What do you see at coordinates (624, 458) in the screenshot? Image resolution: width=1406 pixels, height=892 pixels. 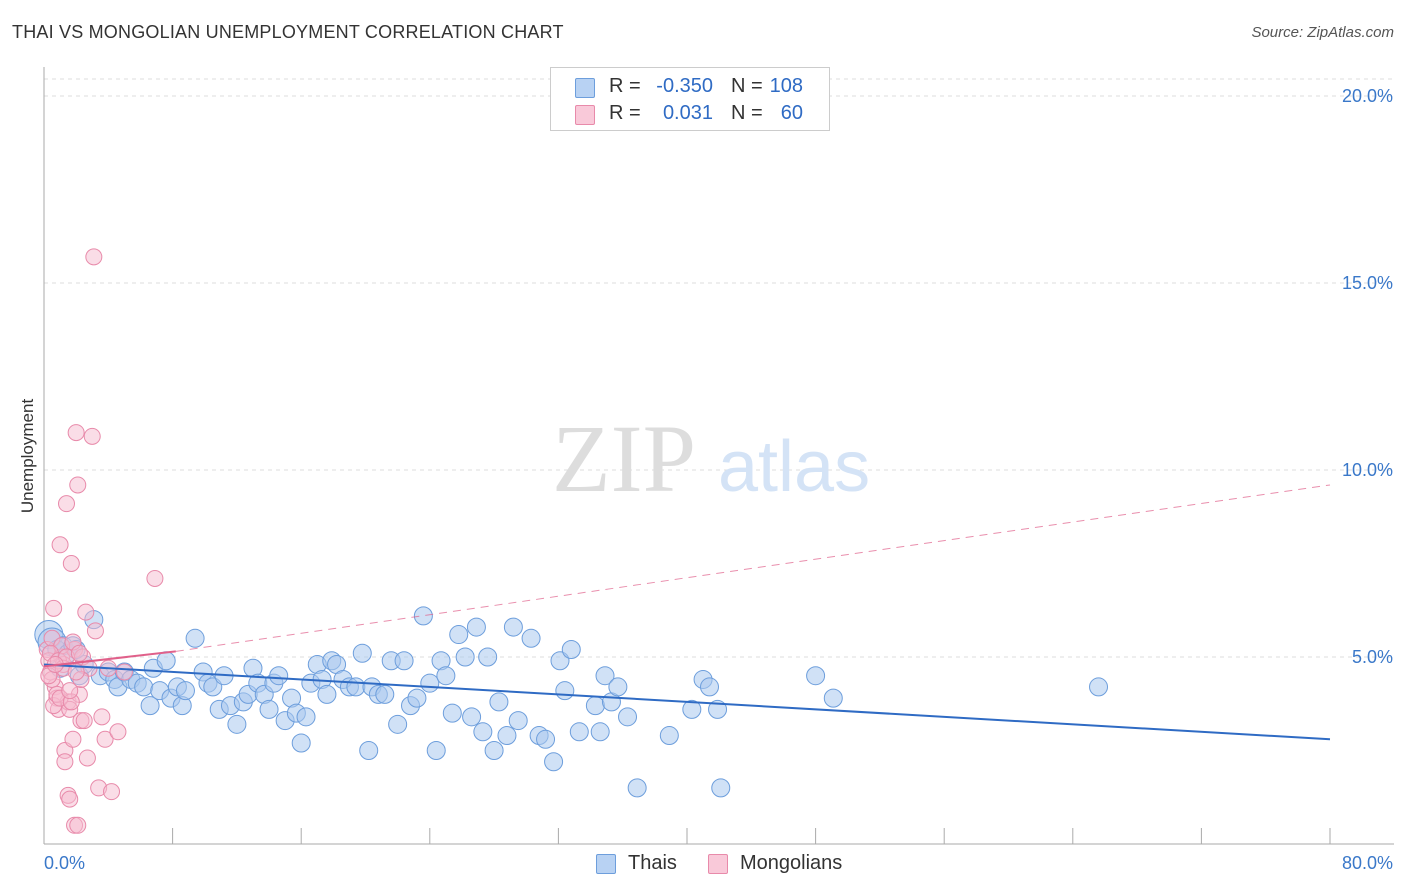 I see `watermark-zip: ZIP` at bounding box center [624, 458].